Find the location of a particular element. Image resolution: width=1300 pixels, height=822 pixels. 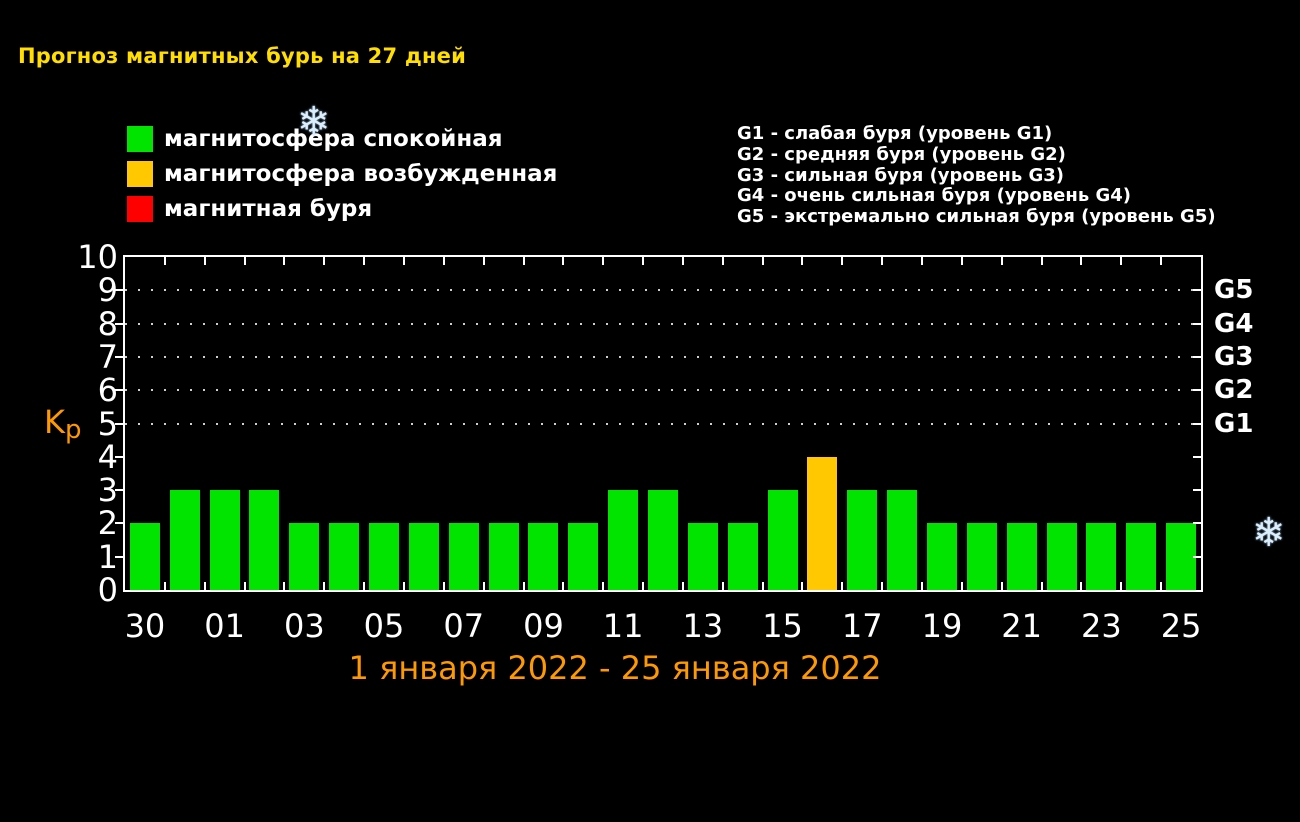

y-tick-label-9: 9 is located at coordinates (107, 290).